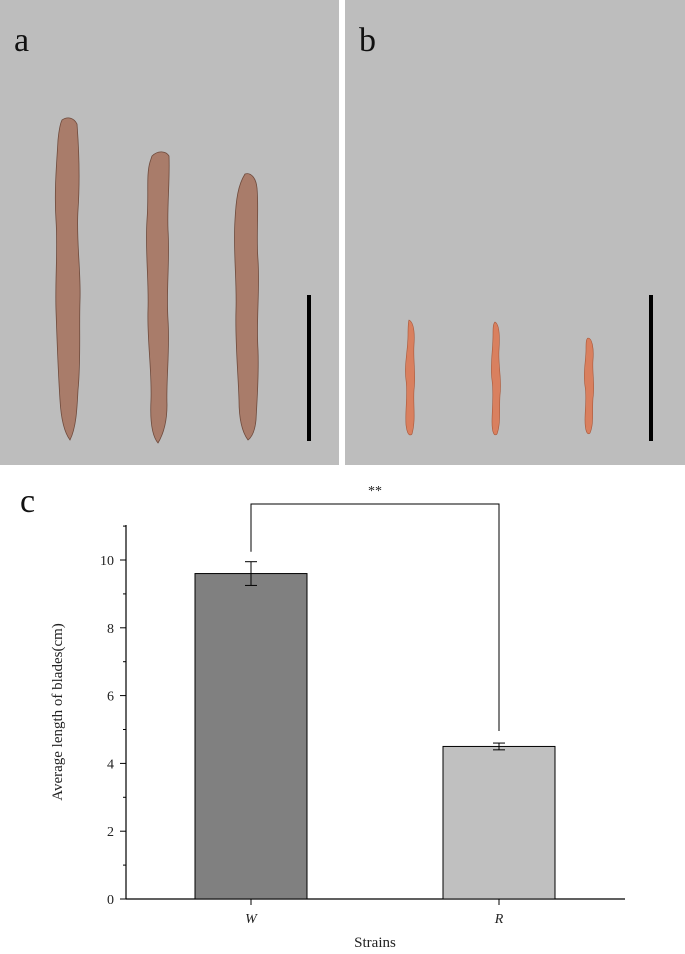 The image size is (685, 954). I want to click on significance-label: **, so click(375, 491).